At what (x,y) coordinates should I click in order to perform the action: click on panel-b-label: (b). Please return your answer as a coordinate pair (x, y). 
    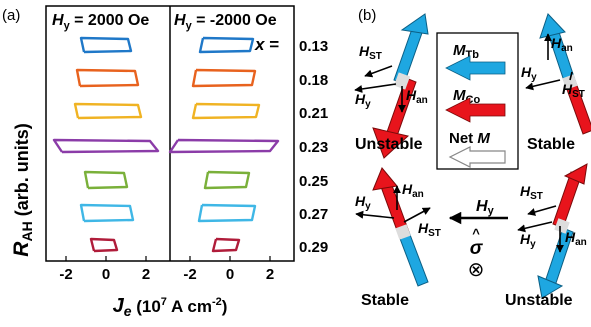
    Looking at the image, I should click on (367, 15).